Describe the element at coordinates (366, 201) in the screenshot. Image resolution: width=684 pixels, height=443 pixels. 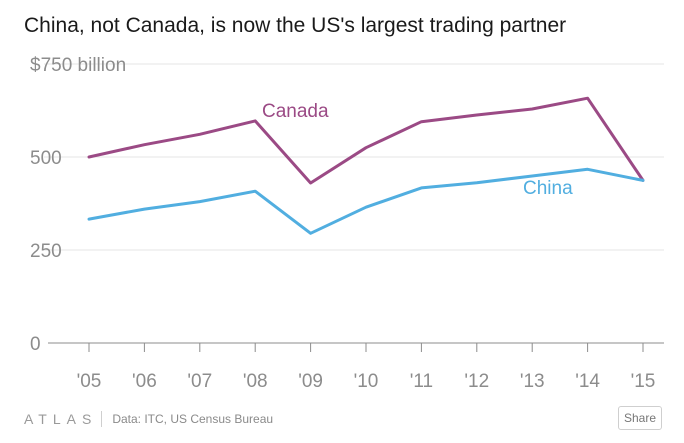
I see `series-line-china` at that location.